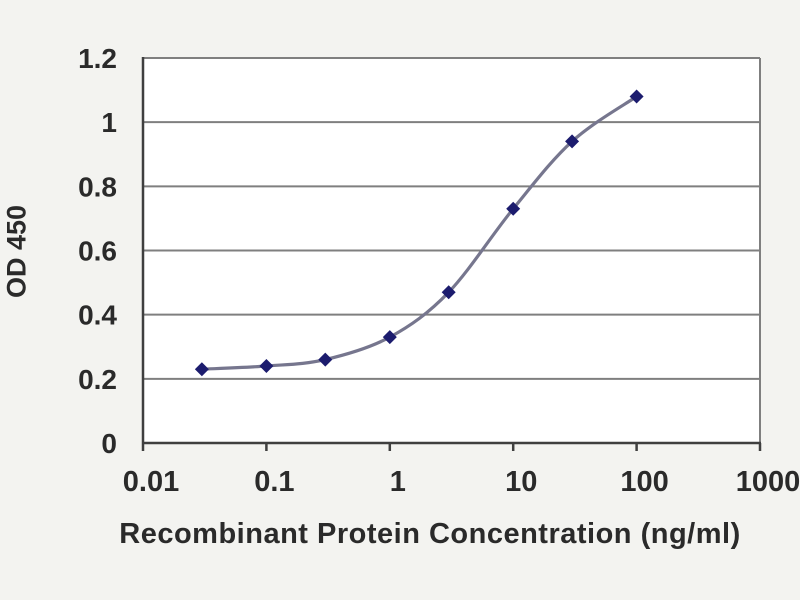 The width and height of the screenshot is (800, 600). I want to click on y-tick-label: 0.2, so click(97, 379).